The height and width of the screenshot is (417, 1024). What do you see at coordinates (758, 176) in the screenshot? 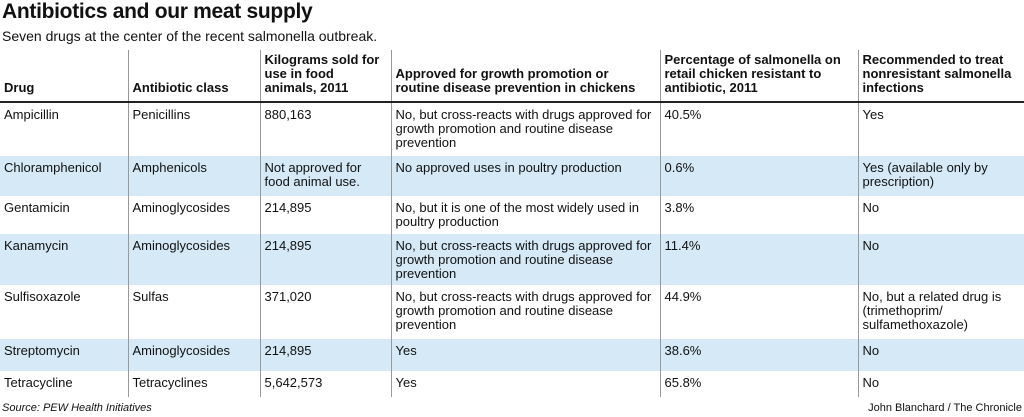
I see `table-cell: 0.6%` at bounding box center [758, 176].